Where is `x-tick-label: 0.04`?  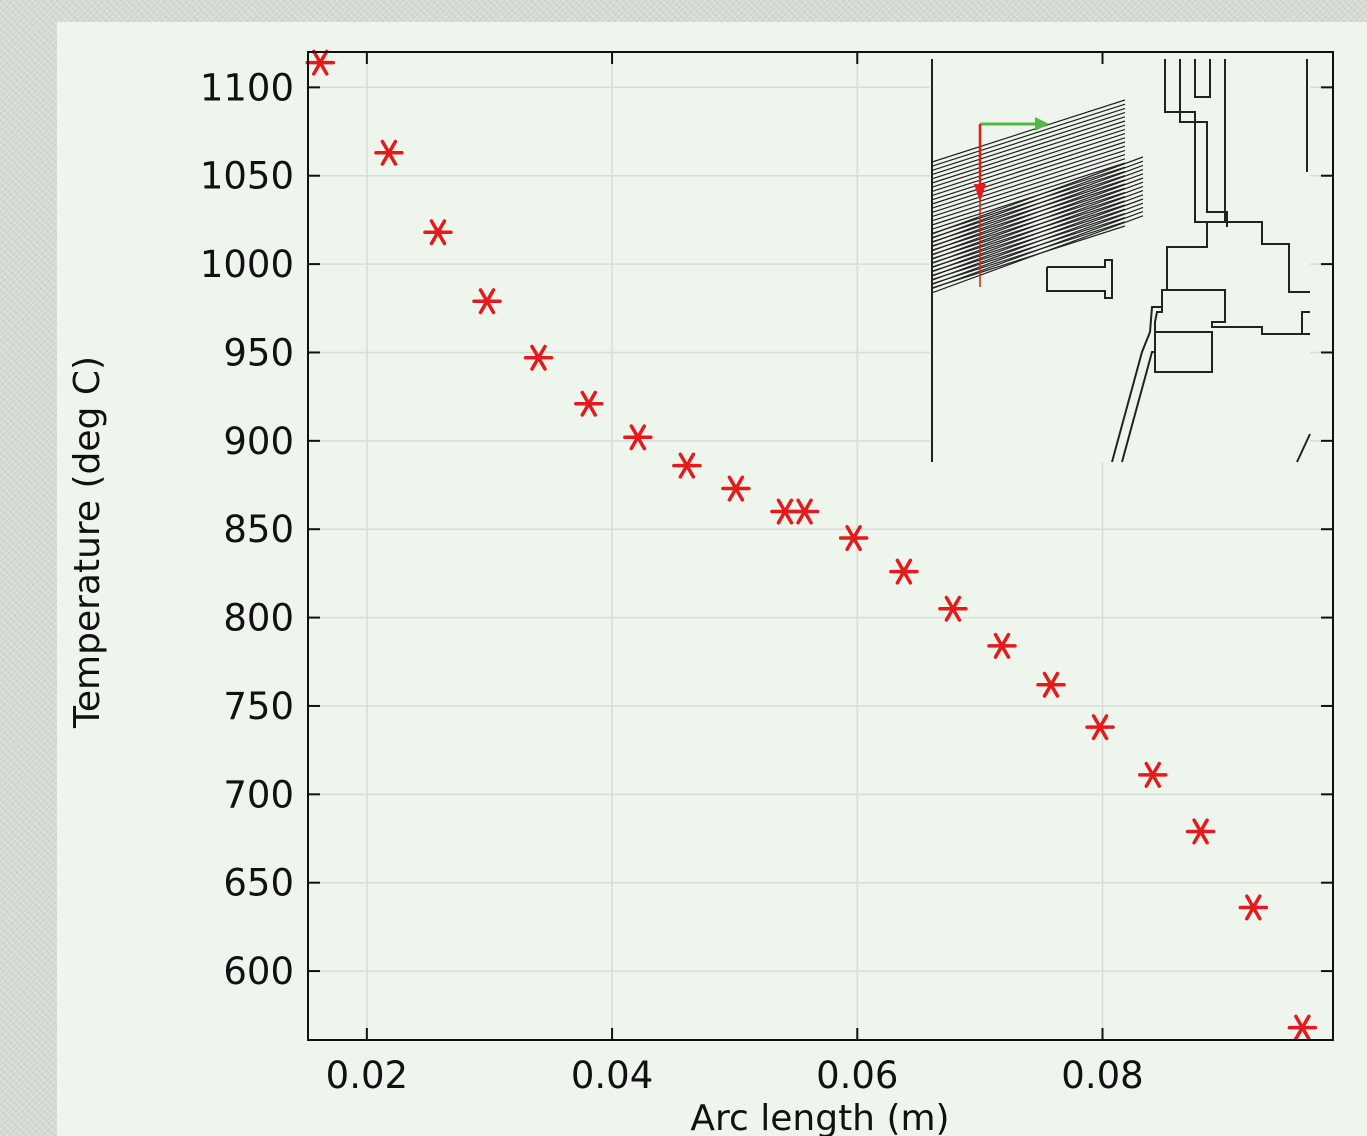 x-tick-label: 0.04 is located at coordinates (612, 1075).